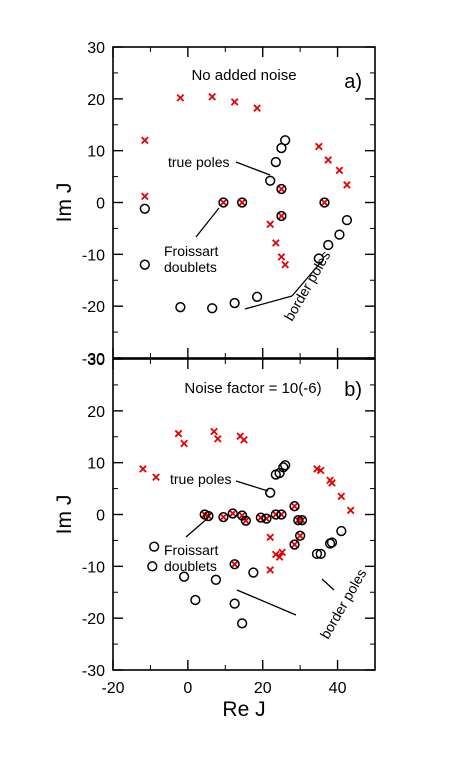 Image resolution: width=471 pixels, height=764 pixels. I want to click on x-tick-label: 0, so click(187, 688).